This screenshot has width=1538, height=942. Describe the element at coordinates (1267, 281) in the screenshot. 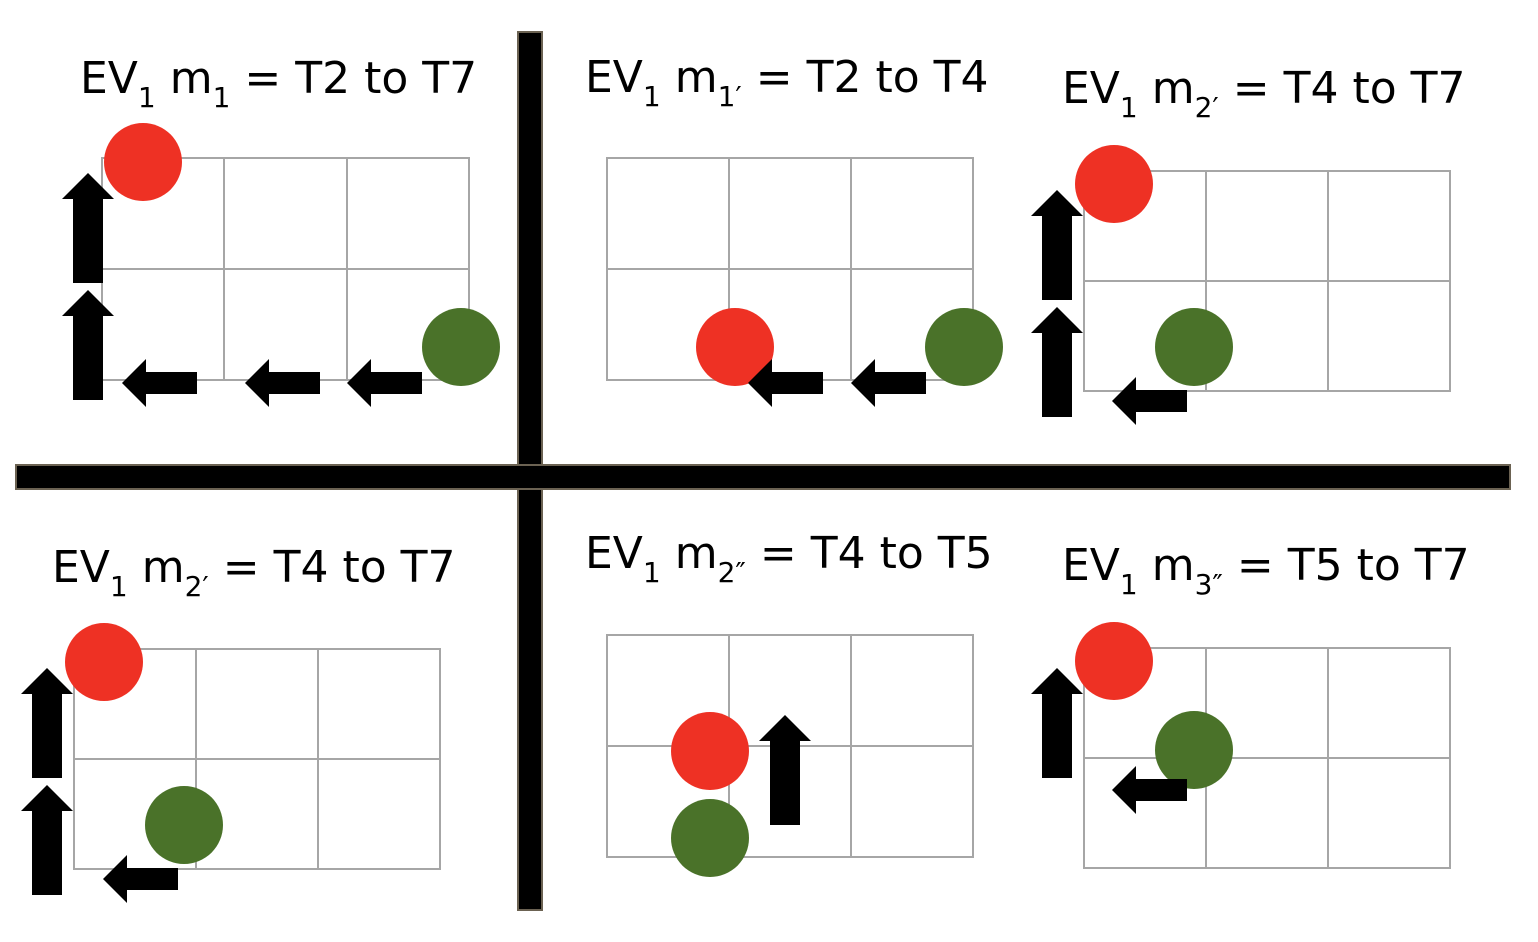

I see `panel-3-grid` at that location.